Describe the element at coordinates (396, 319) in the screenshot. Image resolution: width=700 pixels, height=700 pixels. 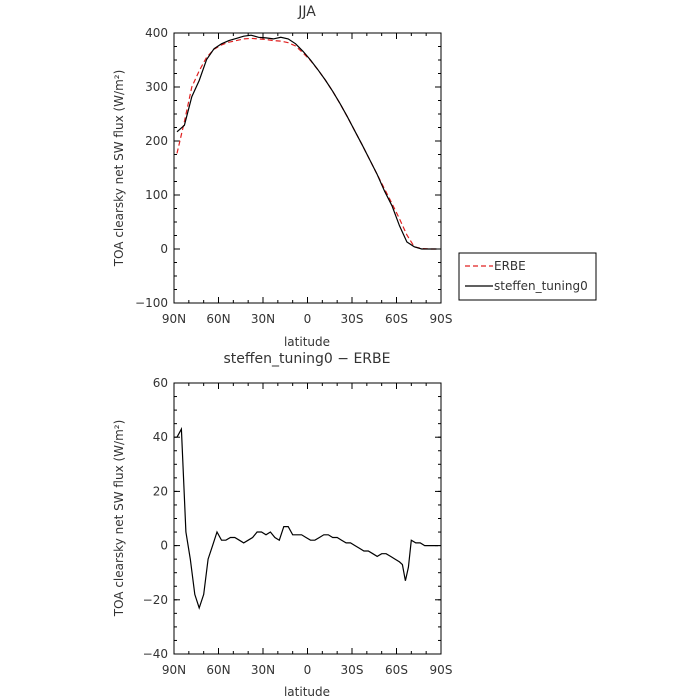
I see `top-x-tick-label: 60S` at that location.